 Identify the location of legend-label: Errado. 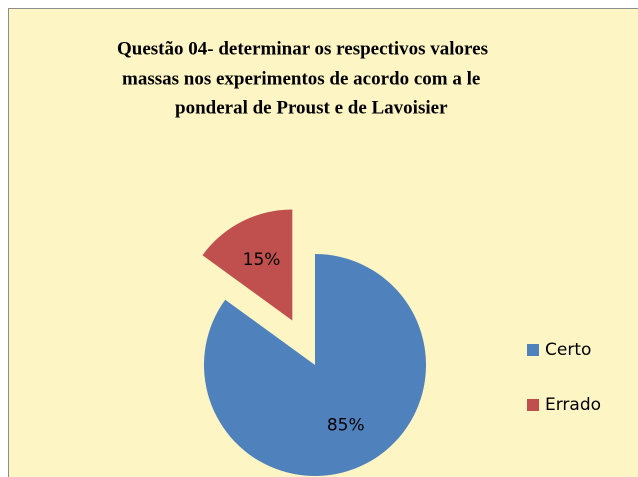
(573, 405).